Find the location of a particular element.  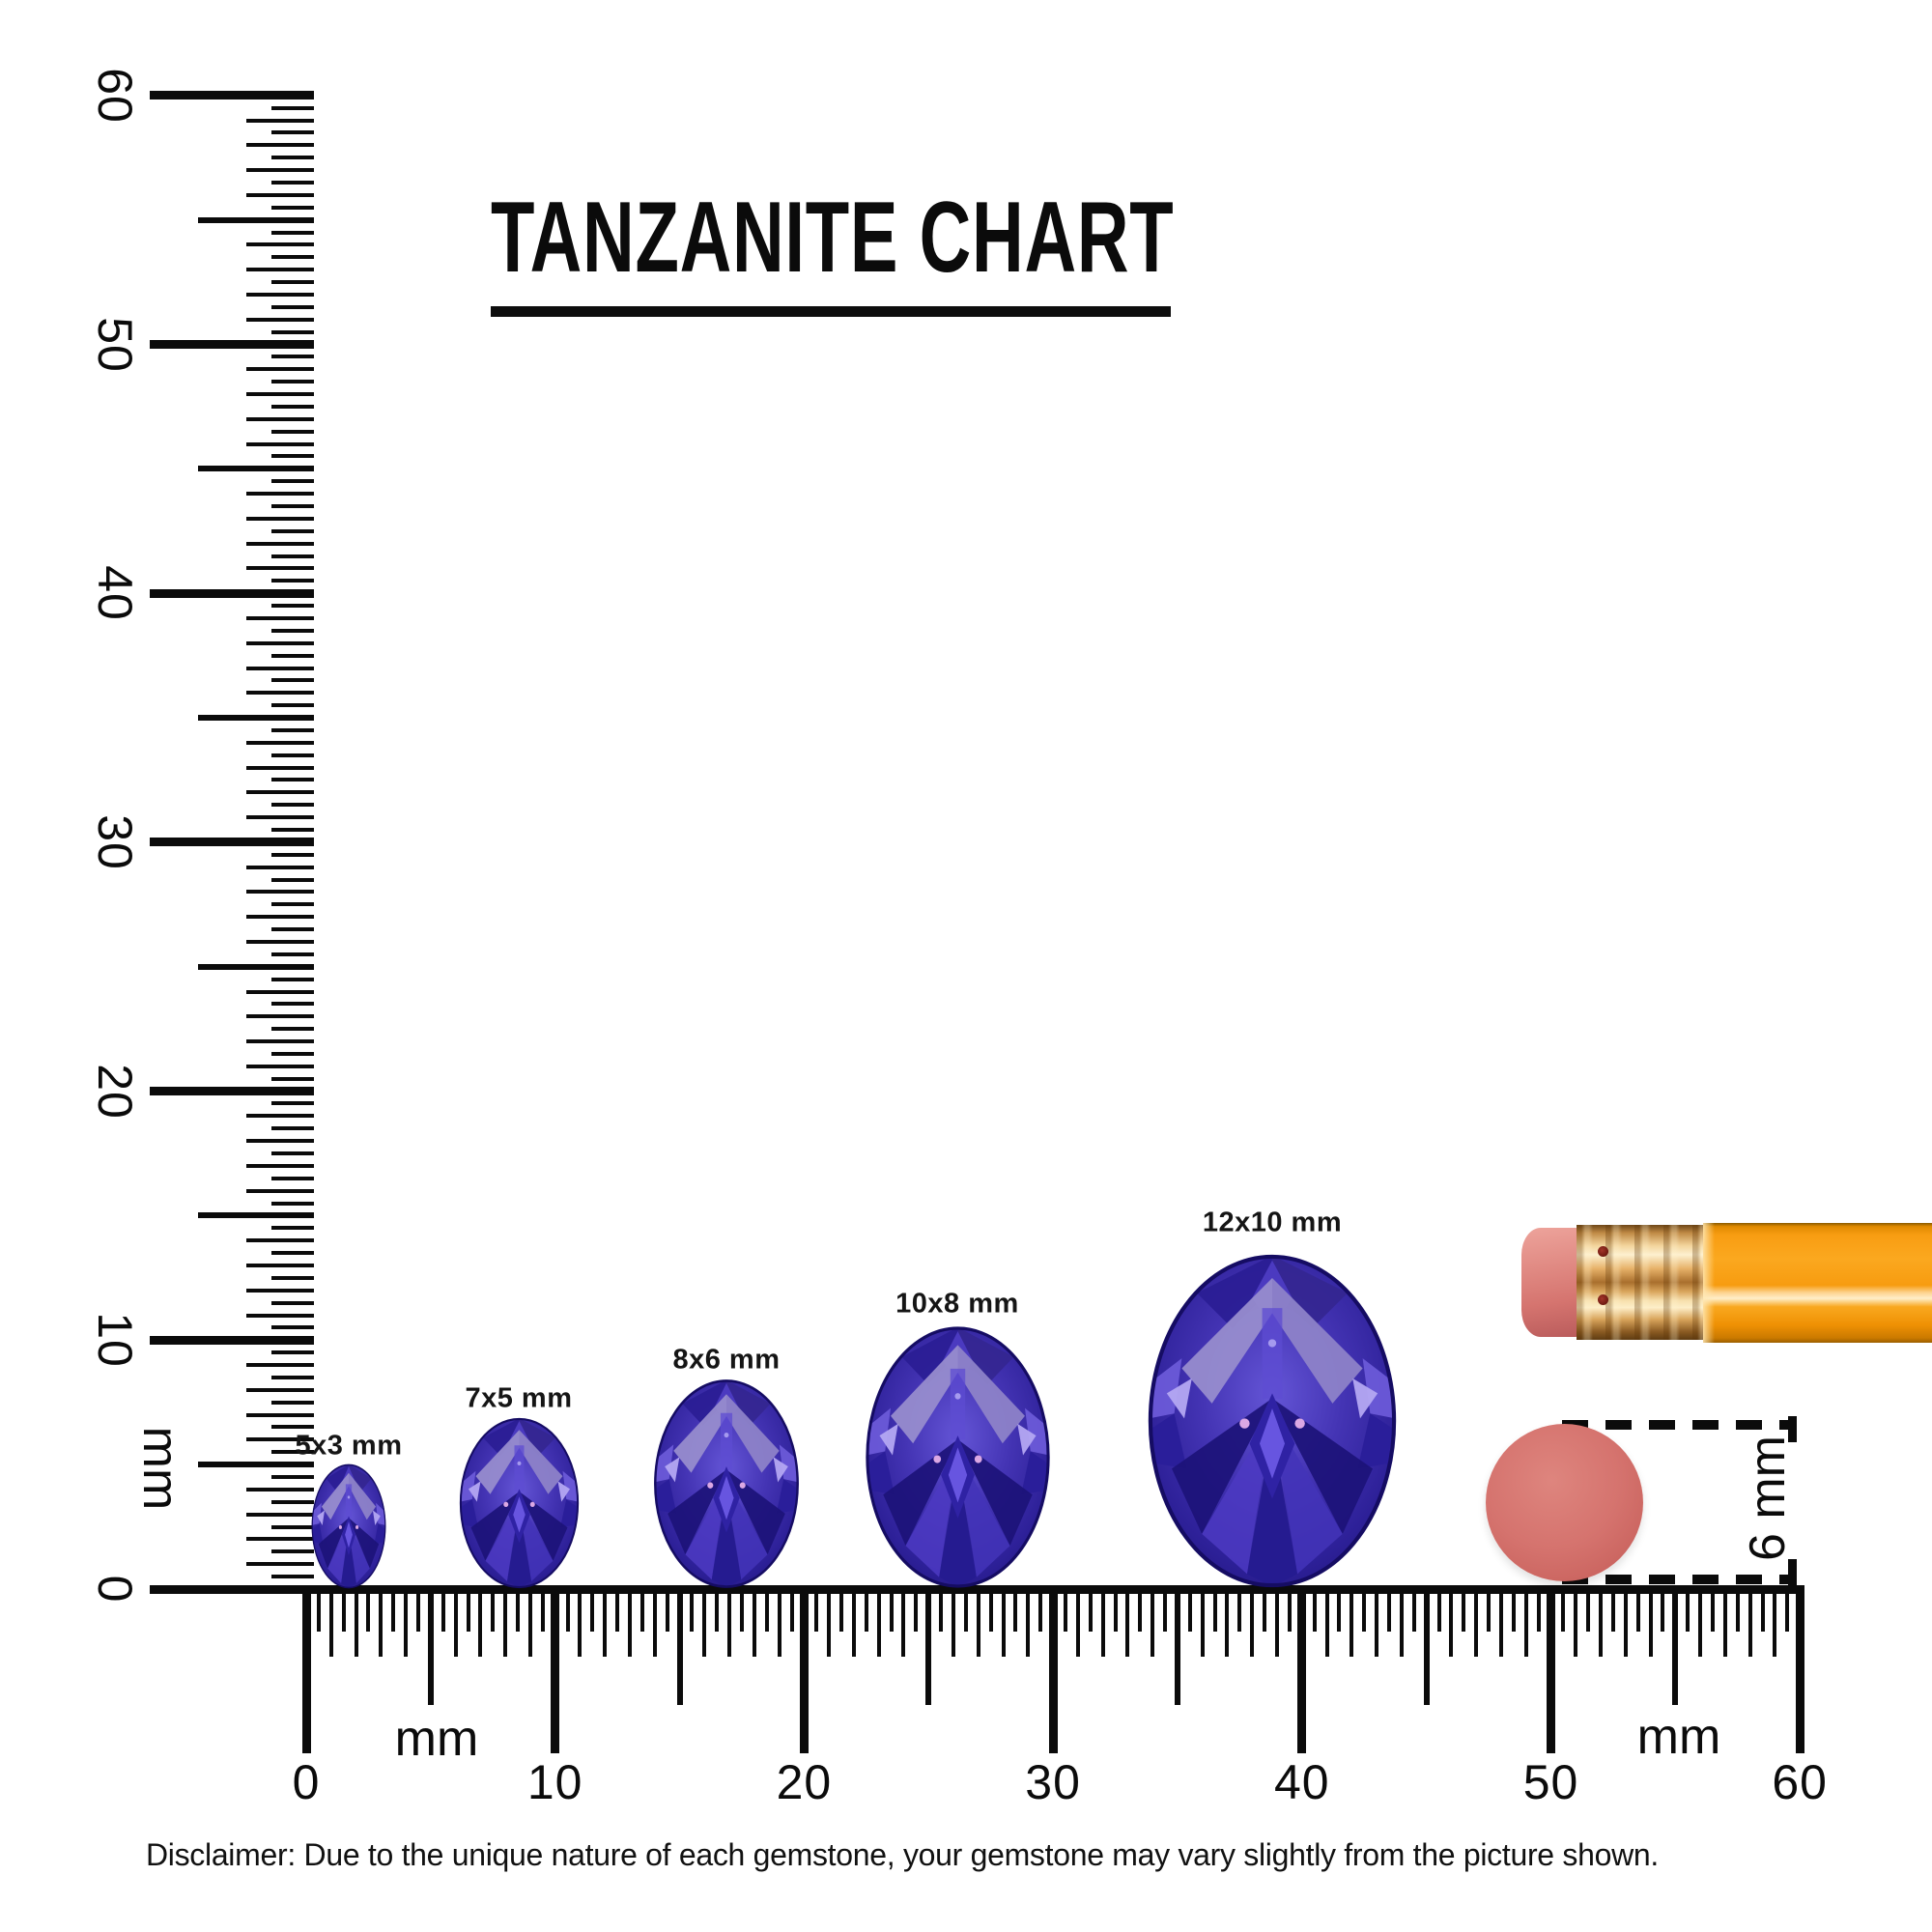

horizontal-ruler-number: 60 is located at coordinates (1800, 1782).